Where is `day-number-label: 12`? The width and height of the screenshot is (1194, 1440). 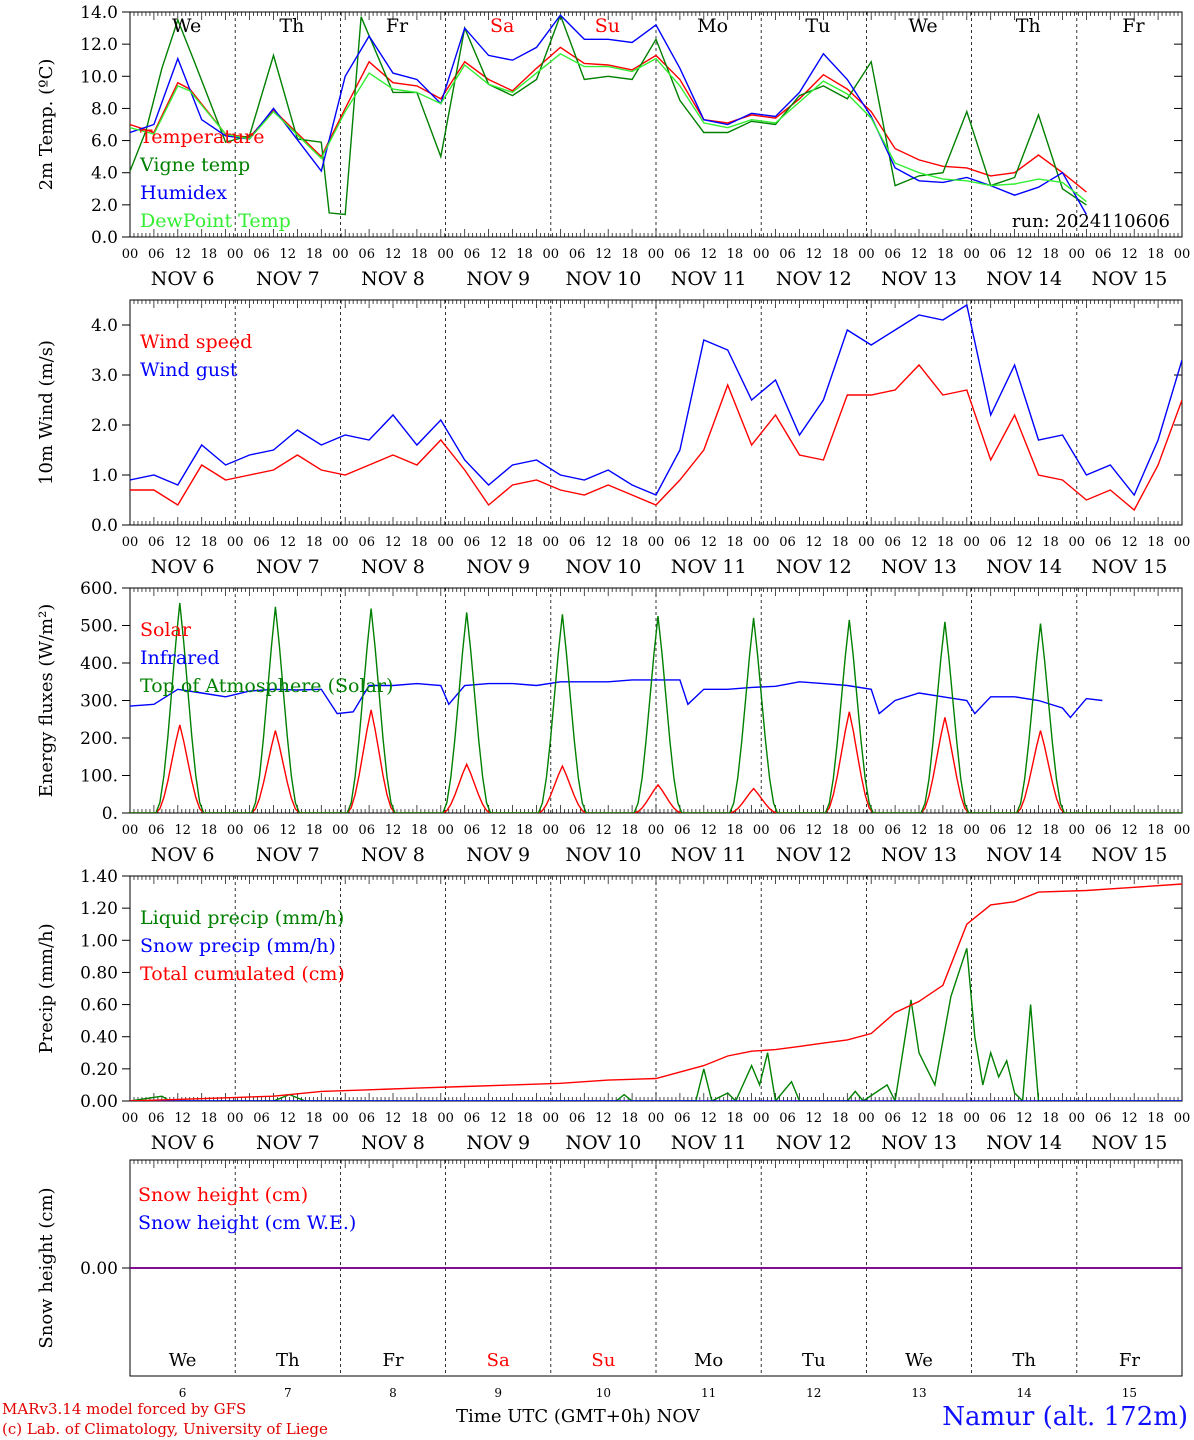
day-number-label: 12 is located at coordinates (813, 1393).